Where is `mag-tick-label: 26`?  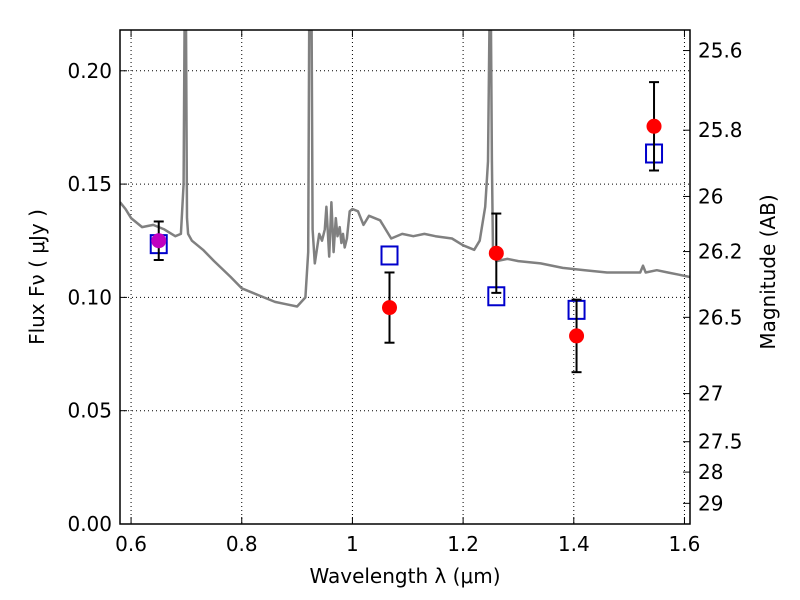 mag-tick-label: 26 is located at coordinates (710, 196).